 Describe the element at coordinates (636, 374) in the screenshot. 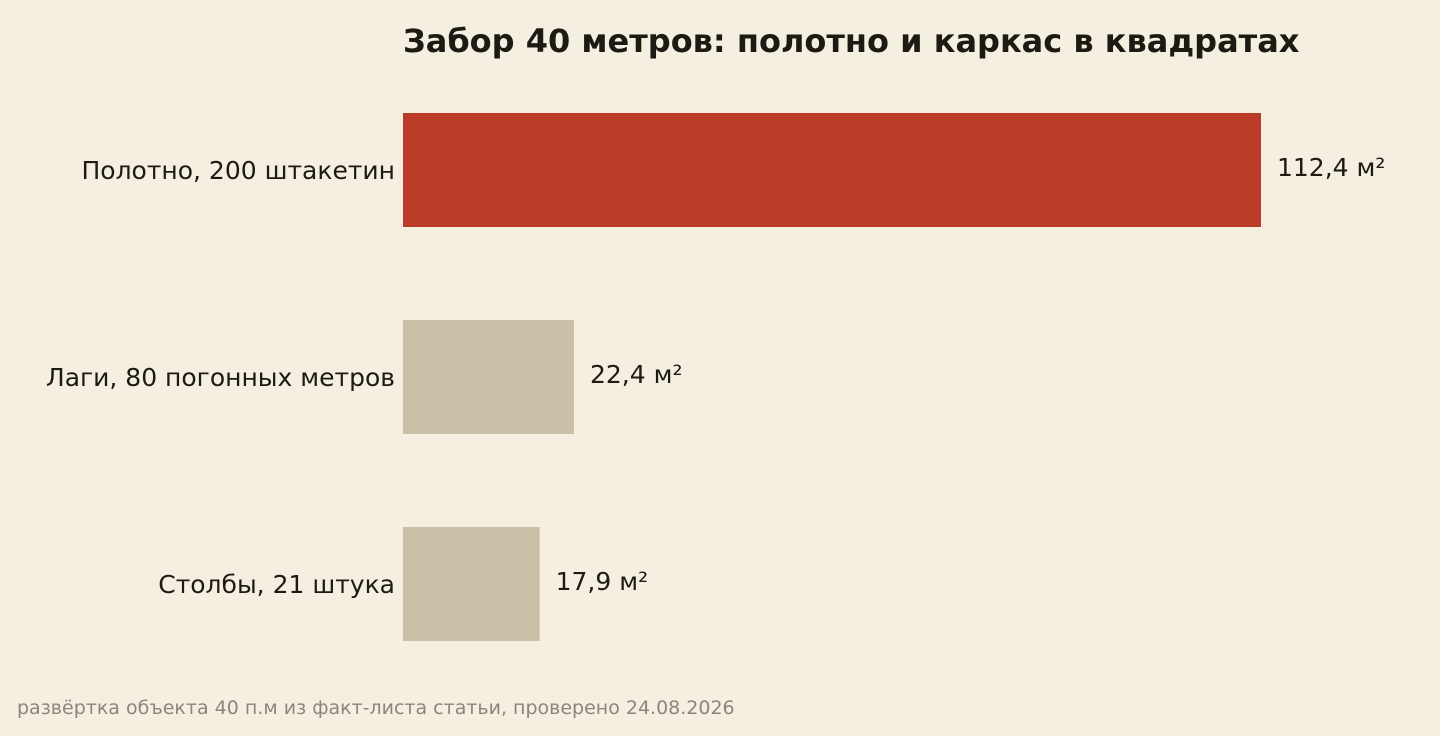

I see `value-label-2: 22,4 м²` at that location.